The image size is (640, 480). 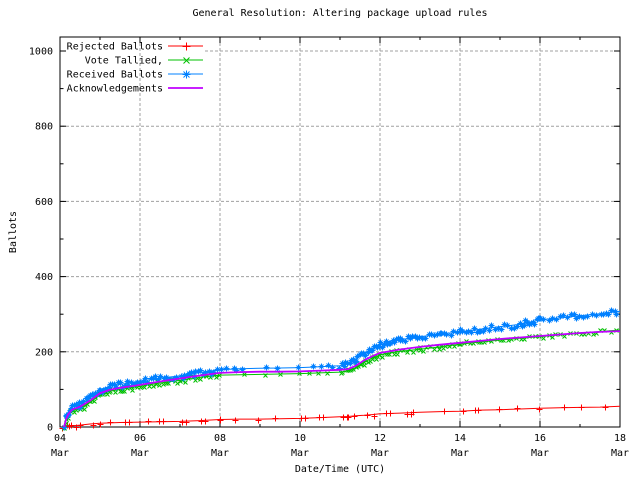 What do you see at coordinates (540, 438) in the screenshot?
I see `x-tick-label-day: 16` at bounding box center [540, 438].